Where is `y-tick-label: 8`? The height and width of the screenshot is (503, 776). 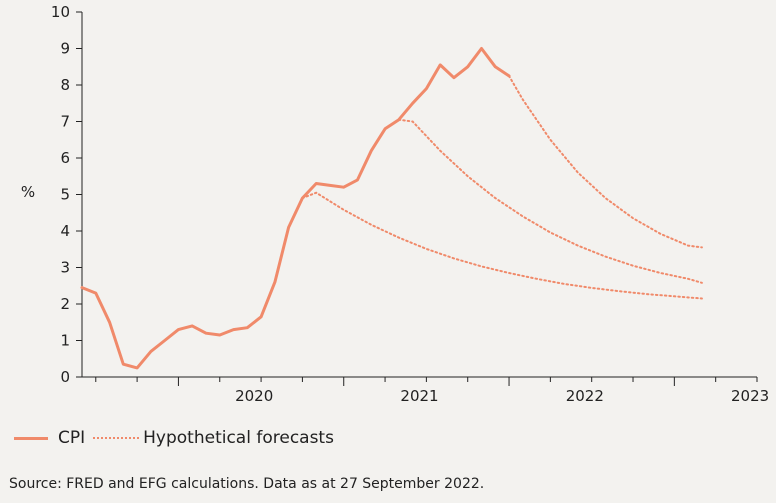
y-tick-label: 8 is located at coordinates (65, 85).